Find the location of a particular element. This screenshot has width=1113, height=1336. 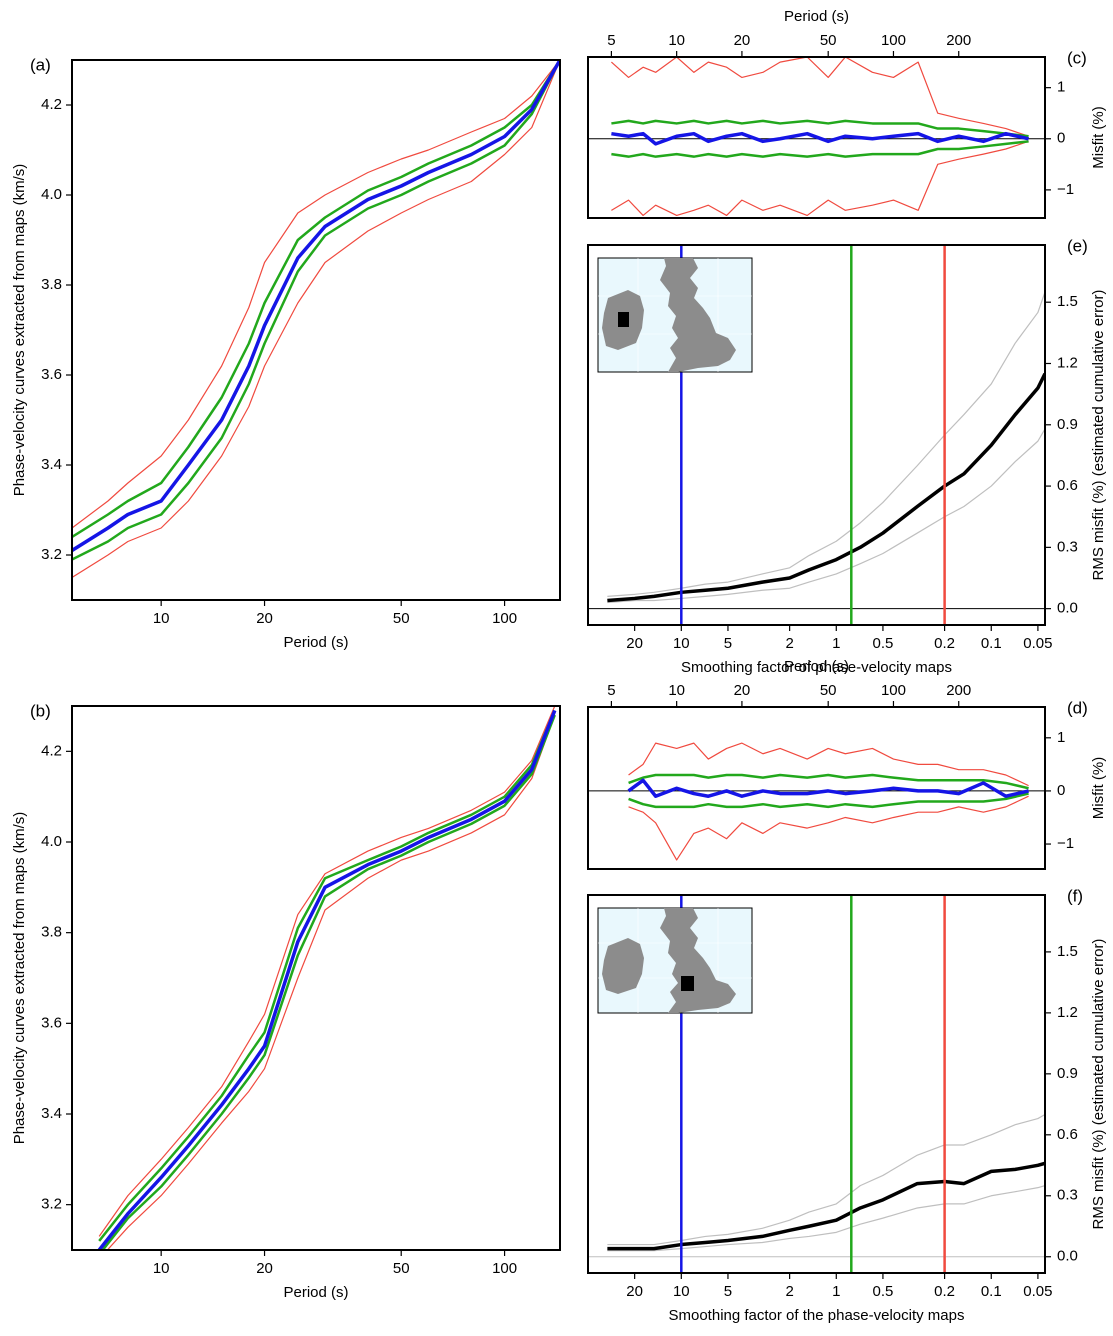

x-tick-label: 0.1 is located at coordinates (991, 643).